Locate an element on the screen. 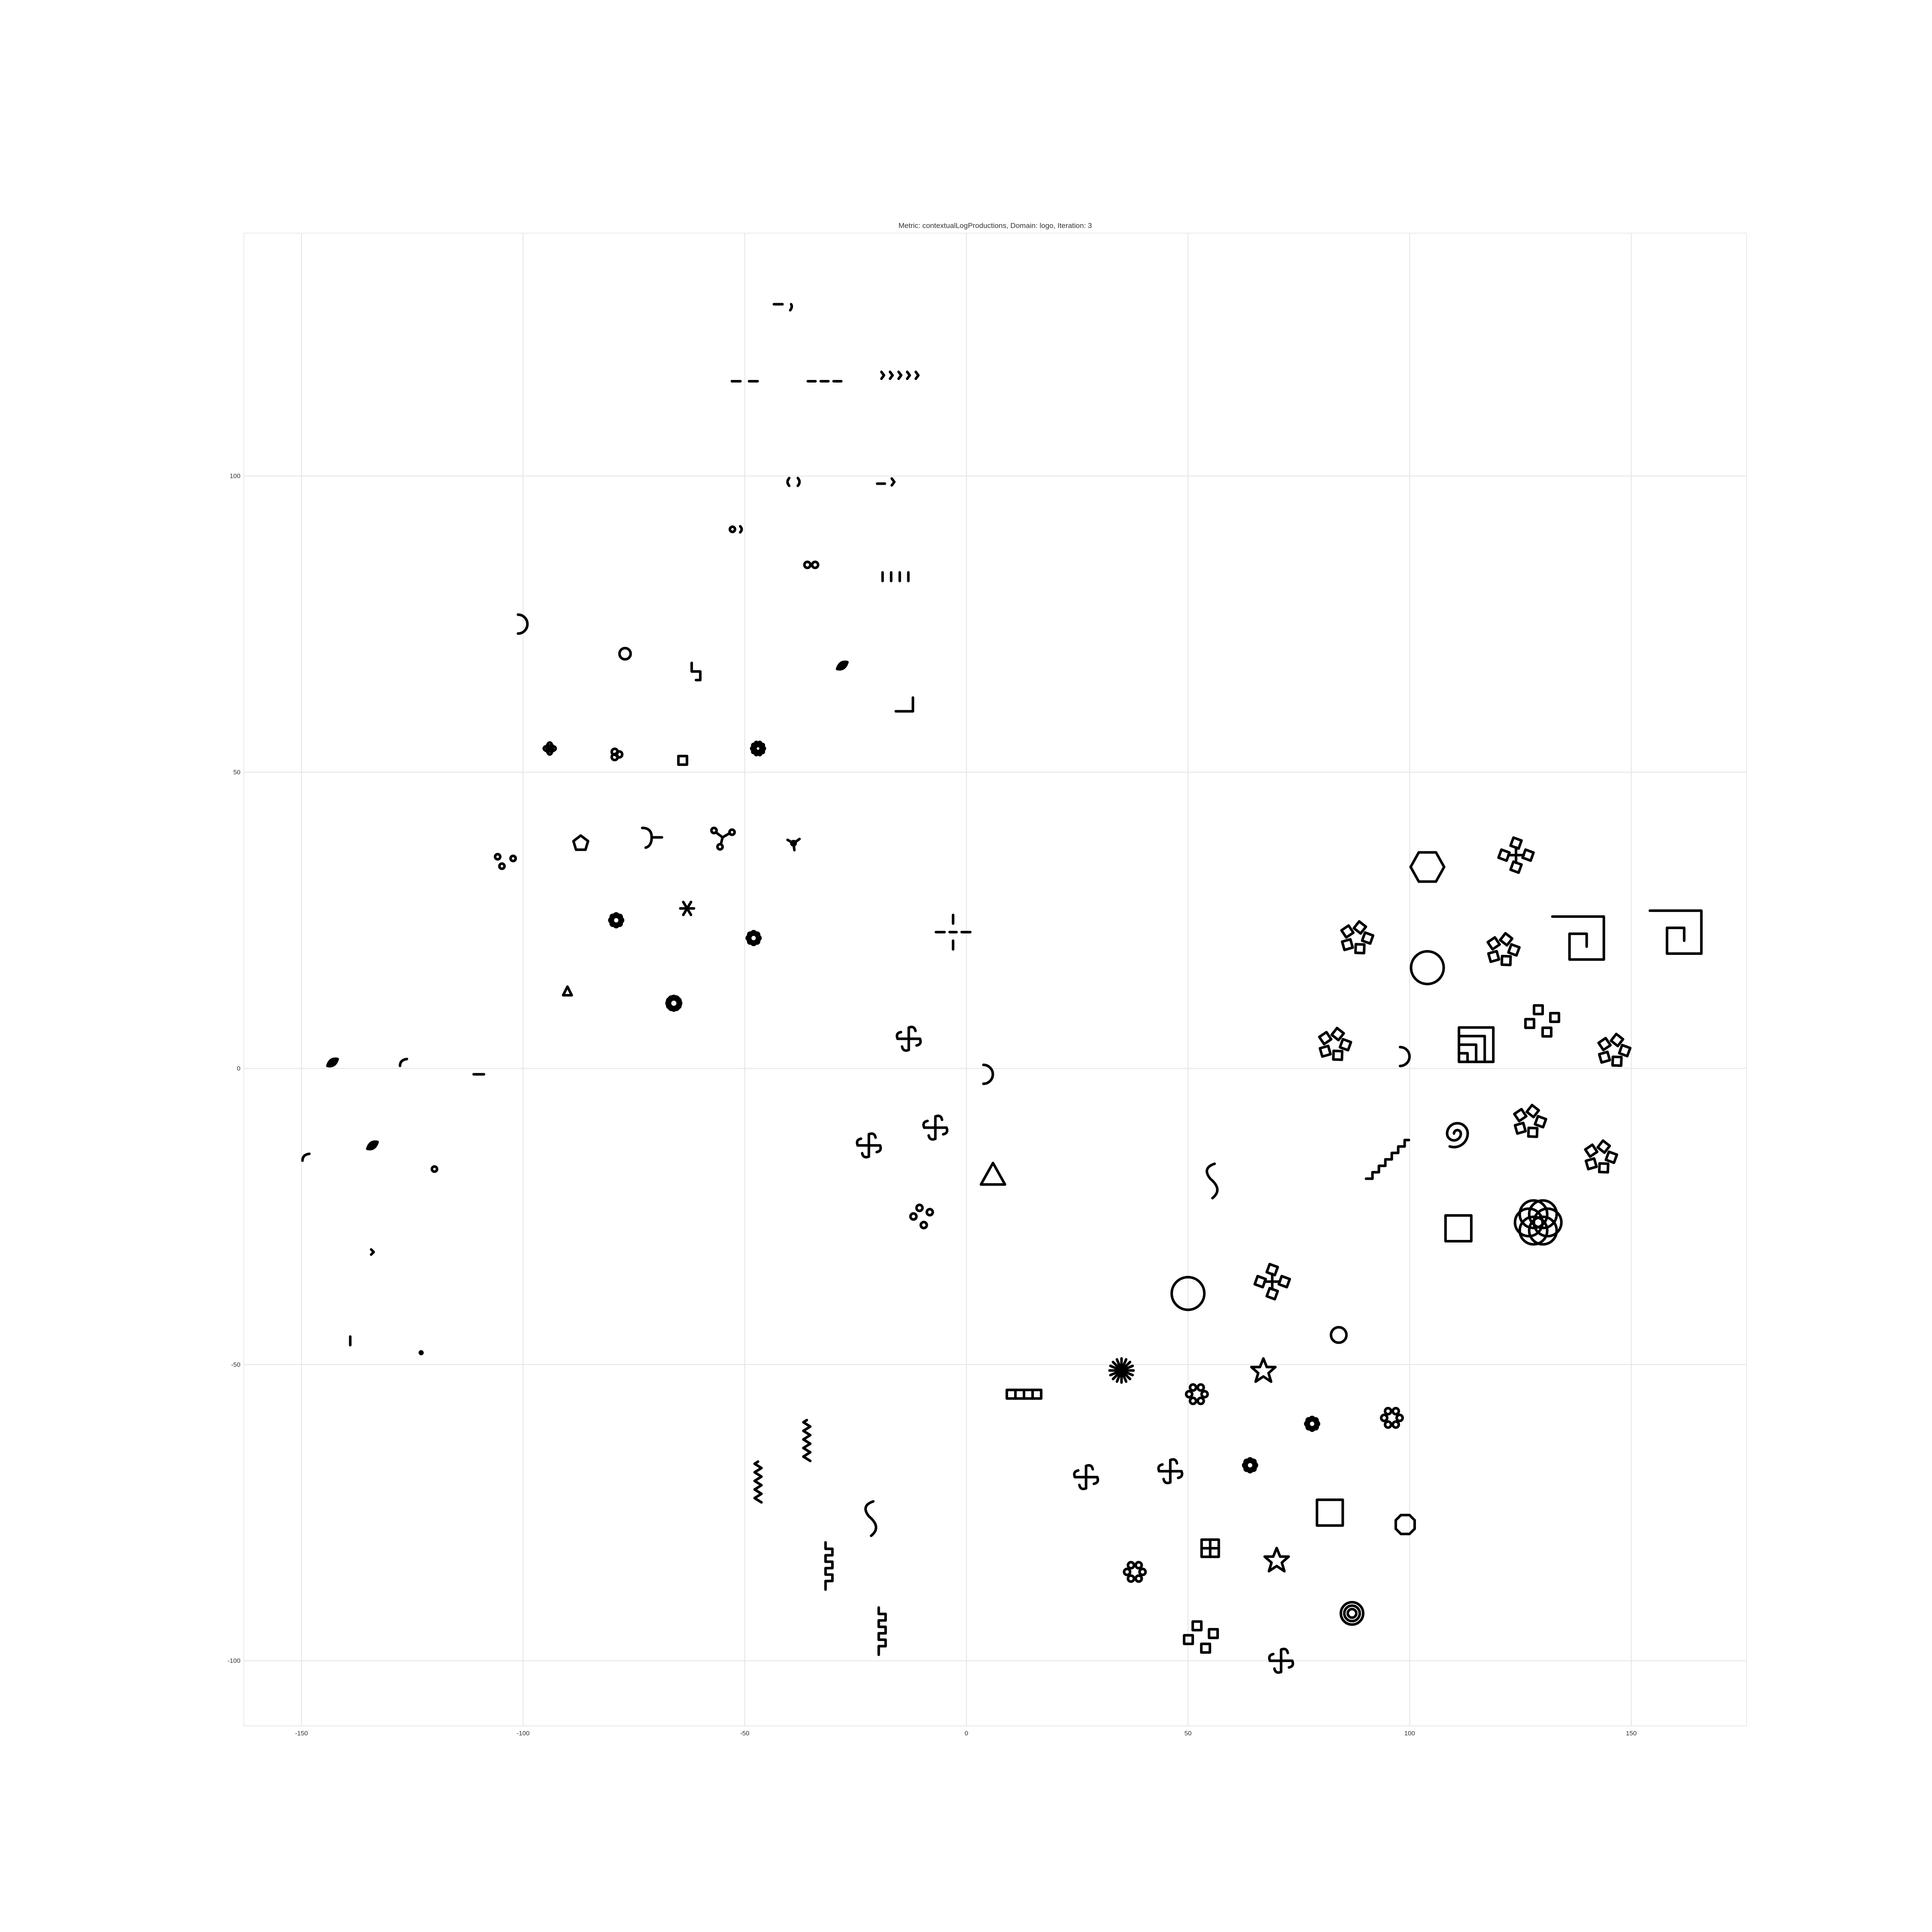  corner-icon is located at coordinates (904, 704).